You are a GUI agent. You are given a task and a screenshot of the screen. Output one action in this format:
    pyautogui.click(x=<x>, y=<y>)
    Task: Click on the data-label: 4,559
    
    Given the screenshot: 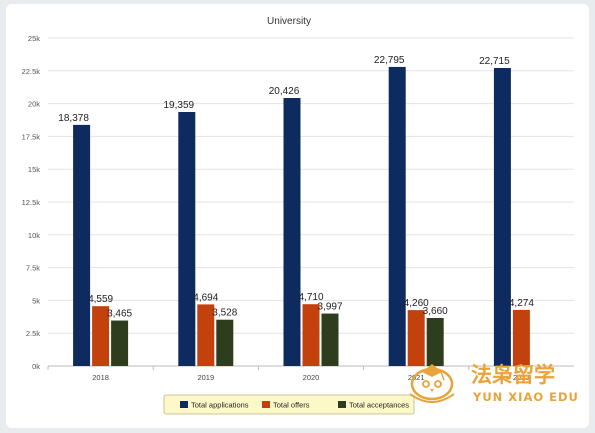 What is the action you would take?
    pyautogui.click(x=100, y=299)
    